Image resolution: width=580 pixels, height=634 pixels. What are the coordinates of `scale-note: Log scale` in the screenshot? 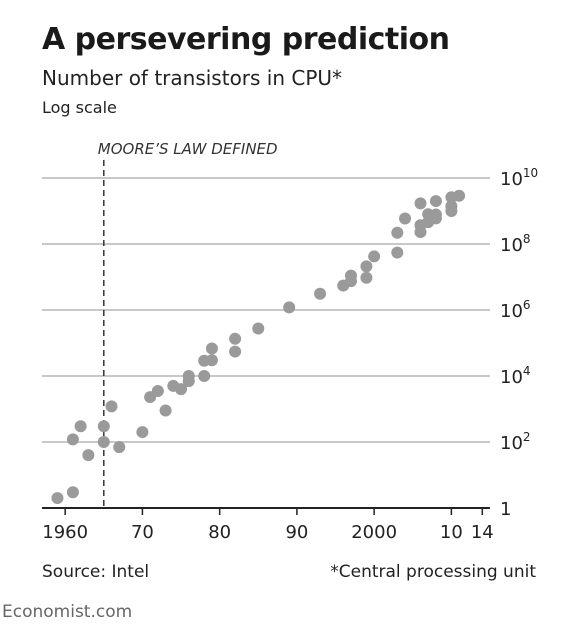 It's located at (79, 107).